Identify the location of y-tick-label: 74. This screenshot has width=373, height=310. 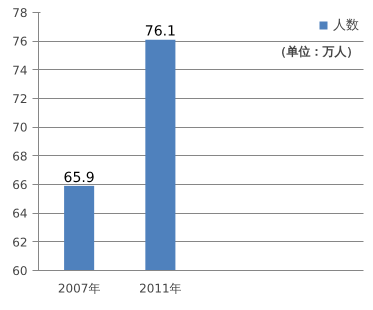
(20, 70).